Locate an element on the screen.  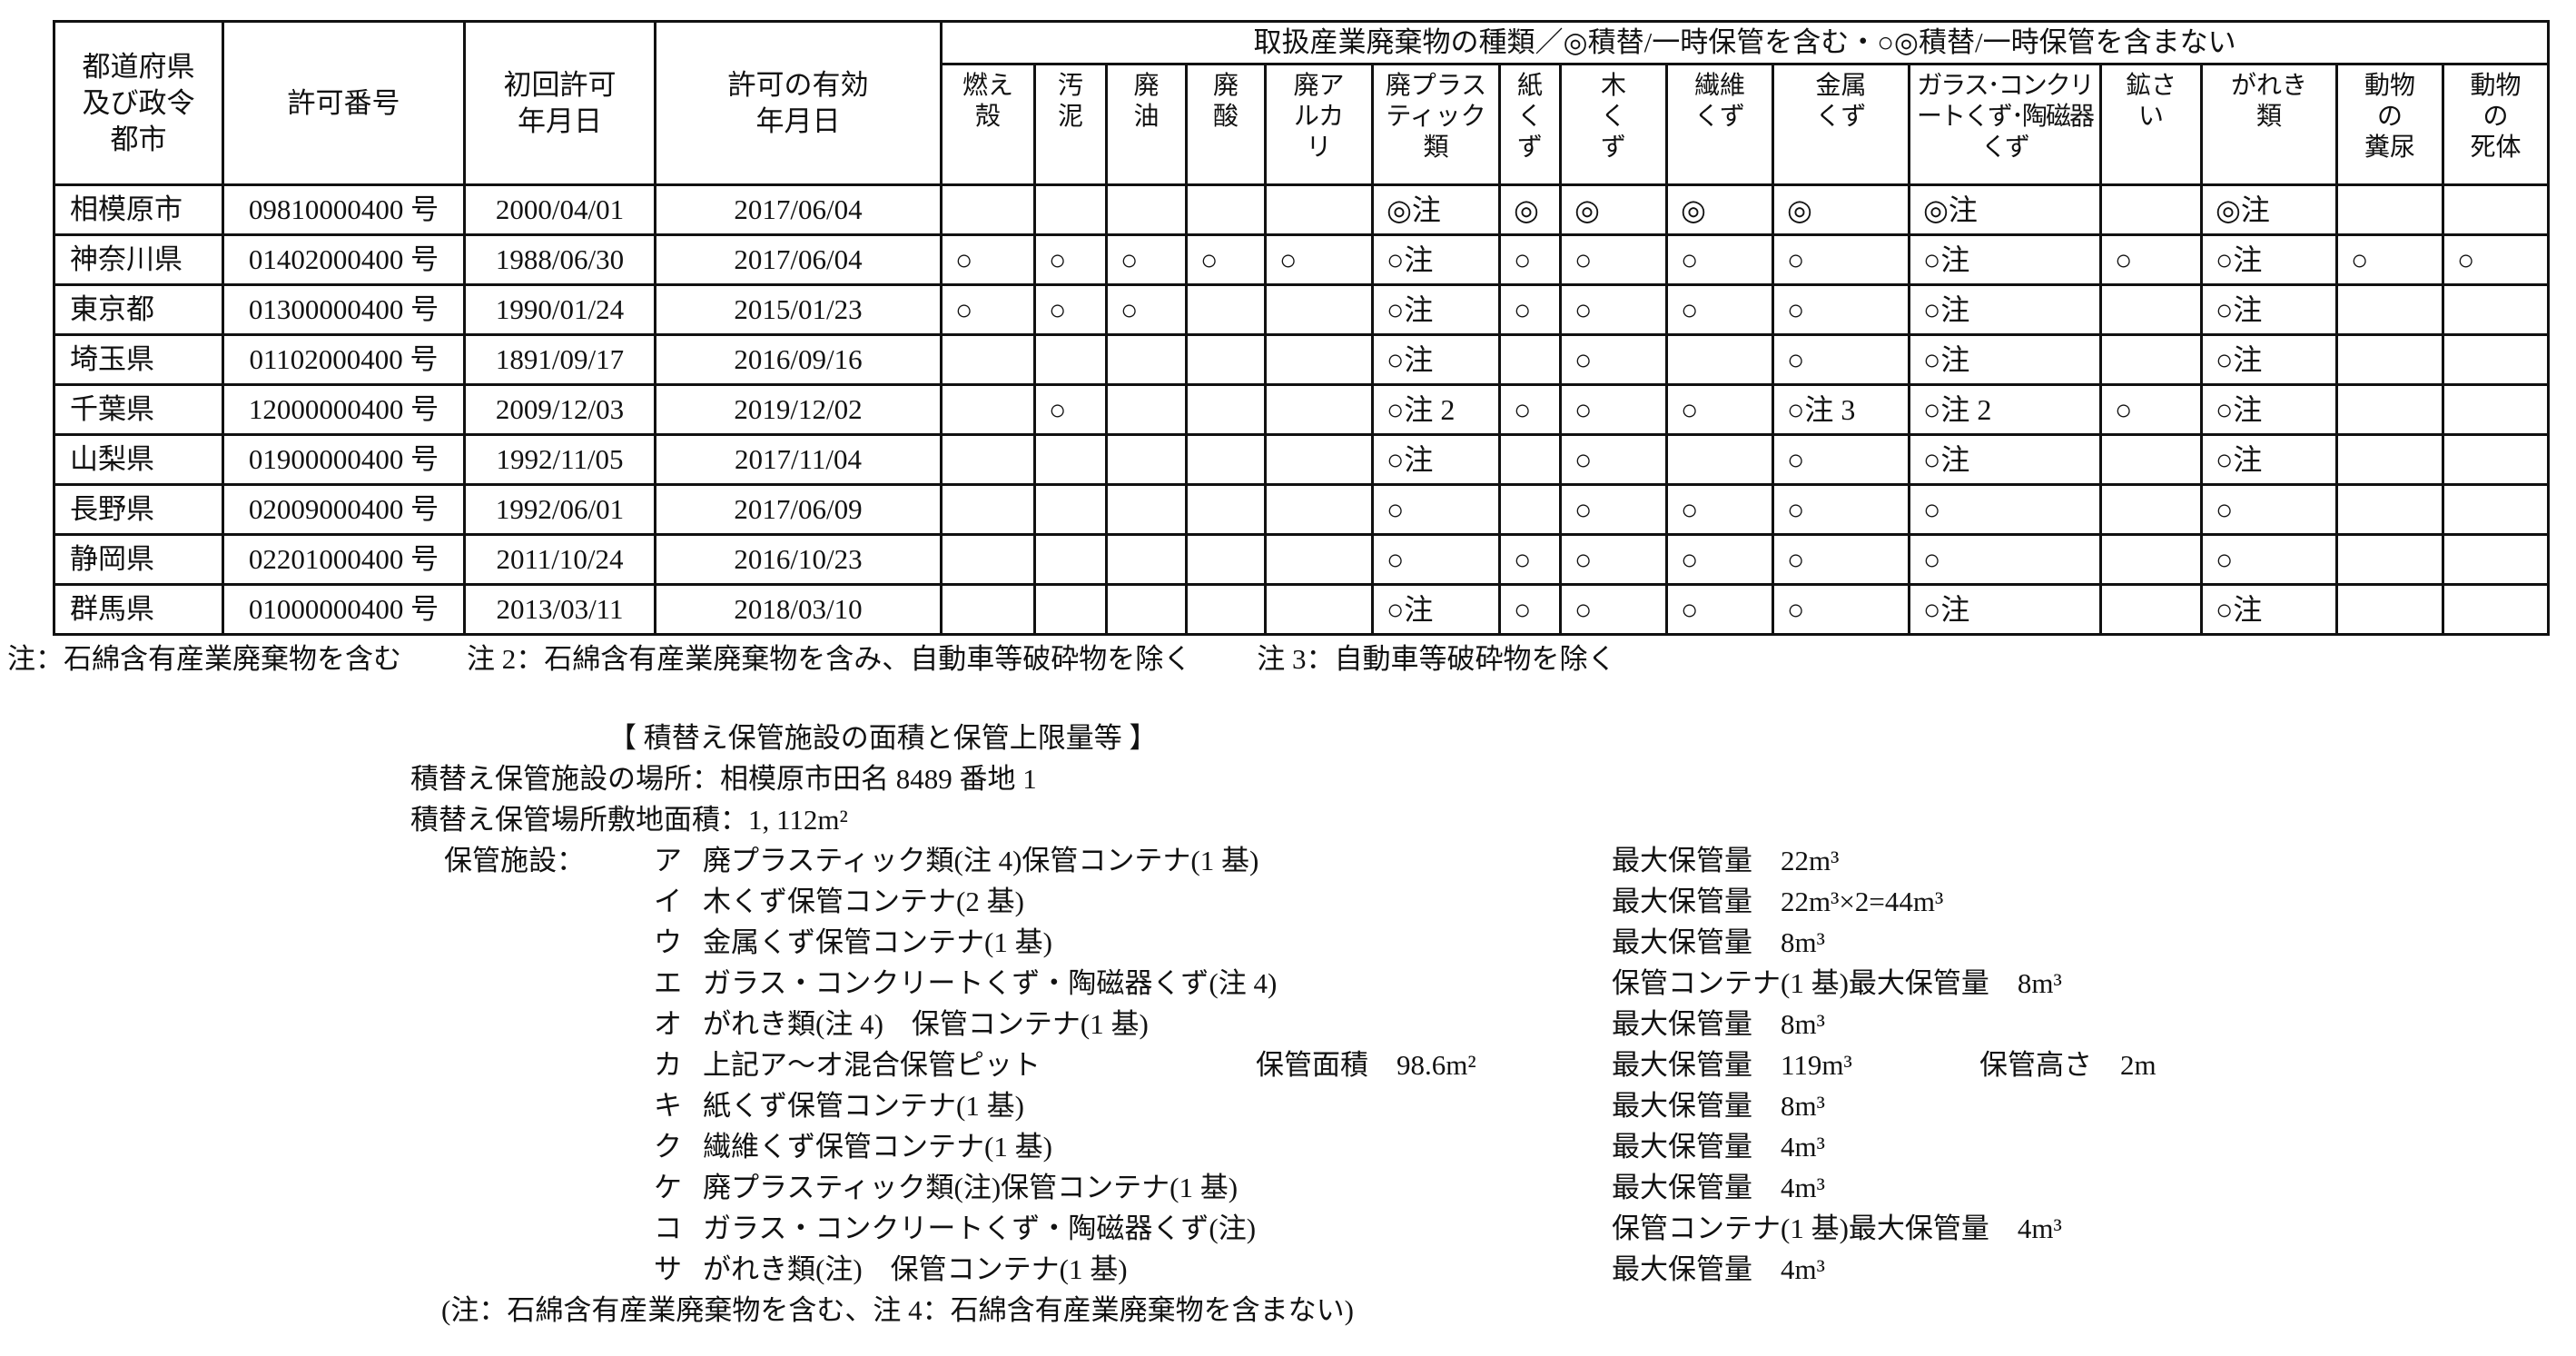
prefecture-cell: 群馬県 is located at coordinates (138, 609).